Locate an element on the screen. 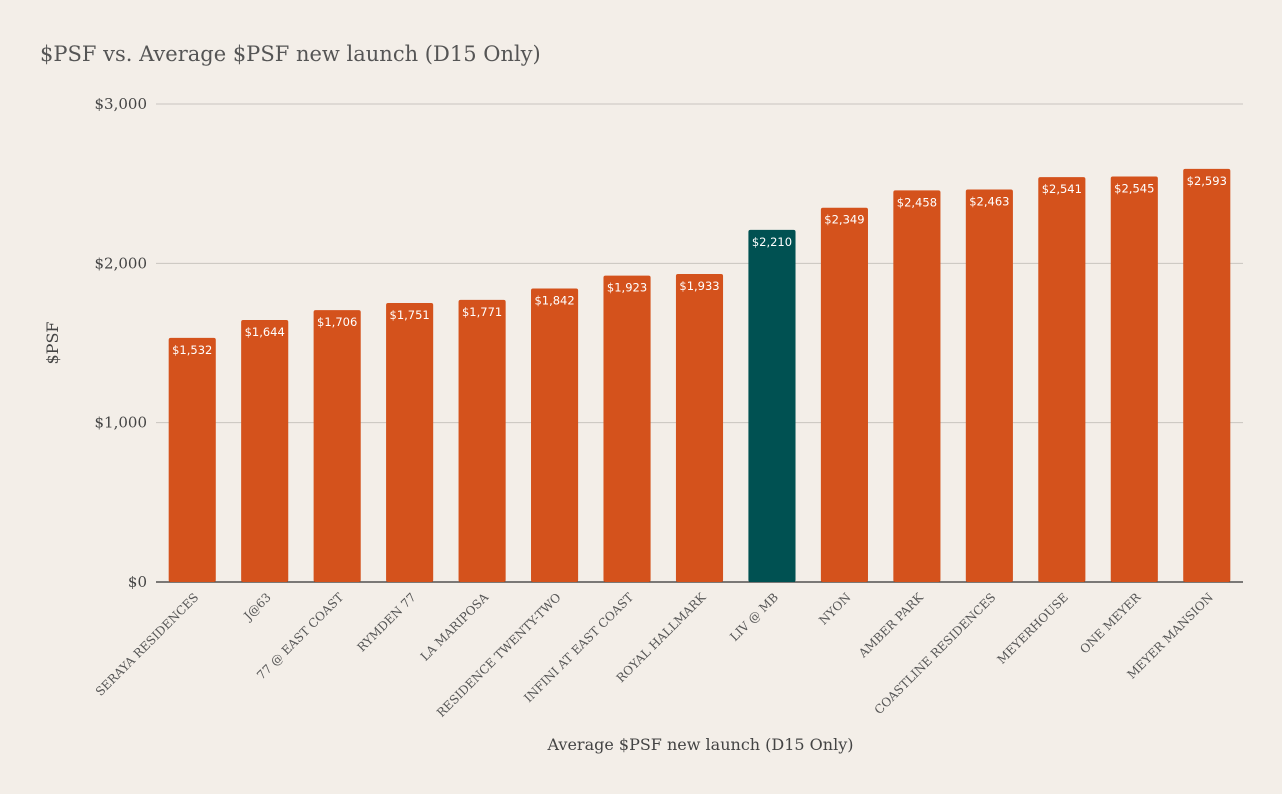 This screenshot has height=794, width=1282. bar-value-label: $2,463 is located at coordinates (989, 202).